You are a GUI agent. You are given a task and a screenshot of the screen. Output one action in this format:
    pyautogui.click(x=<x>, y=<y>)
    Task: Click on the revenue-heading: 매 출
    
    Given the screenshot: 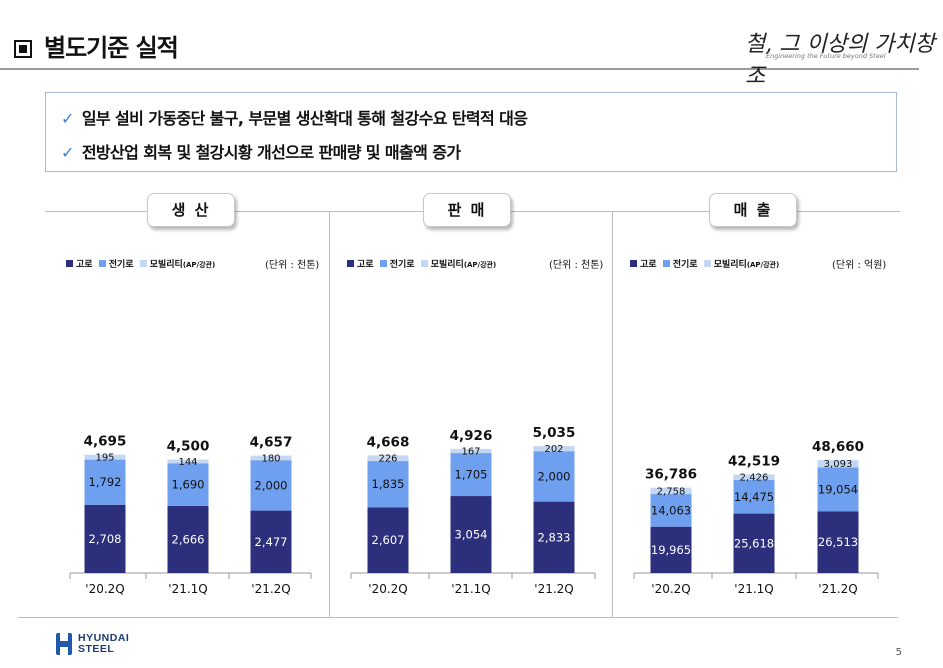 What is the action you would take?
    pyautogui.click(x=753, y=210)
    